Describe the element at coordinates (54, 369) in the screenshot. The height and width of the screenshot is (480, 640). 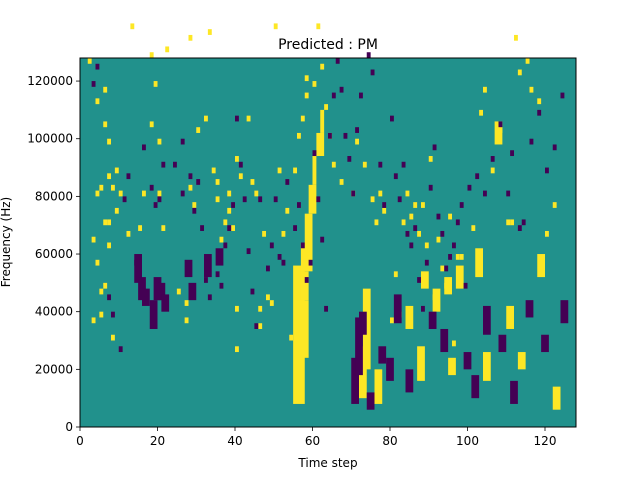
I see `y-tick-label: 20000` at that location.